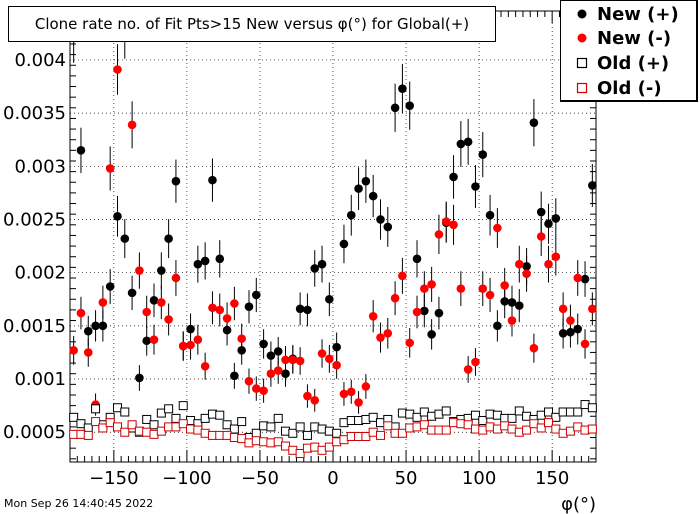 The height and width of the screenshot is (514, 700). What do you see at coordinates (79, 503) in the screenshot?
I see `timestamp: Mon Sep 26 14:40:45 2022` at bounding box center [79, 503].